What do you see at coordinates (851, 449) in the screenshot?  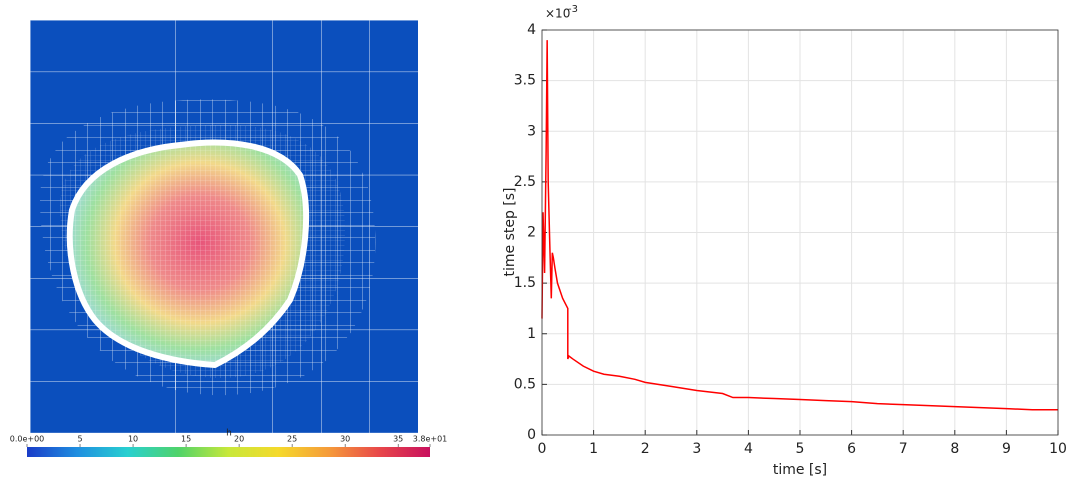 I see `x-tick-label: 6` at bounding box center [851, 449].